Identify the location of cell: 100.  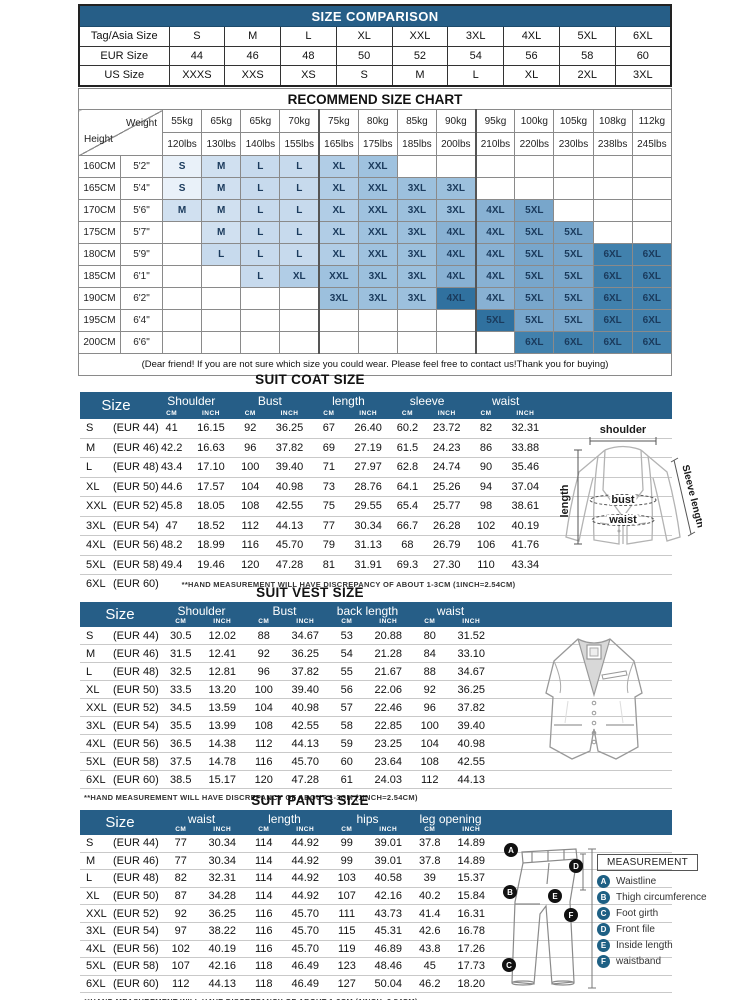
(263, 689).